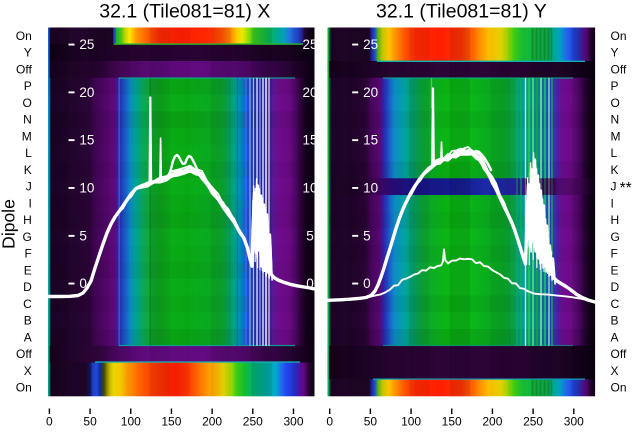 The image size is (640, 445). Describe the element at coordinates (184, 12) in the screenshot. I see `svg-text: 32.1 (Tile081=81) X` at that location.